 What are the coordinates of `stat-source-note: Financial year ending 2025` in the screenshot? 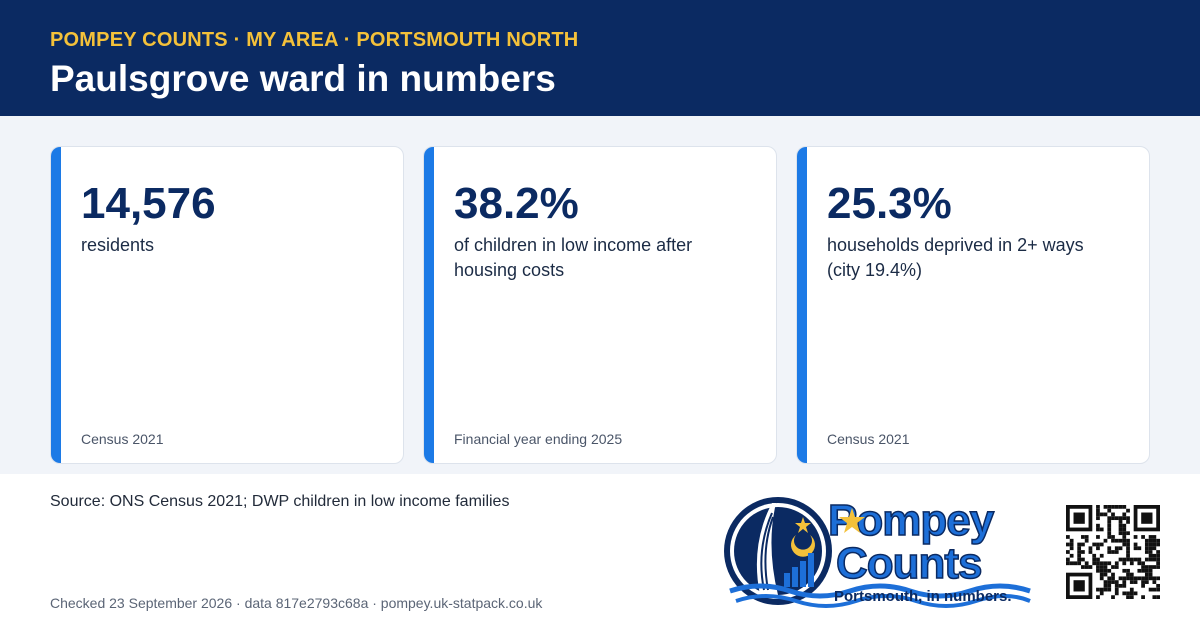 It's located at (538, 439).